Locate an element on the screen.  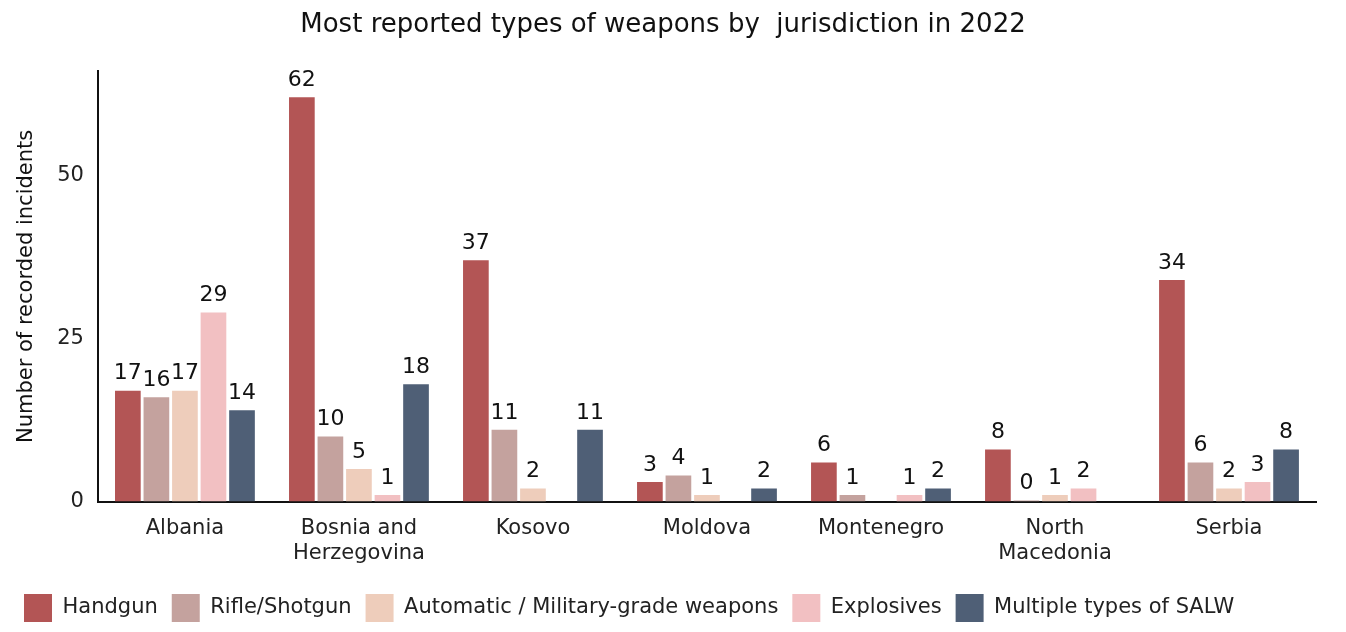
x-tick-label: Albania is located at coordinates (185, 526).